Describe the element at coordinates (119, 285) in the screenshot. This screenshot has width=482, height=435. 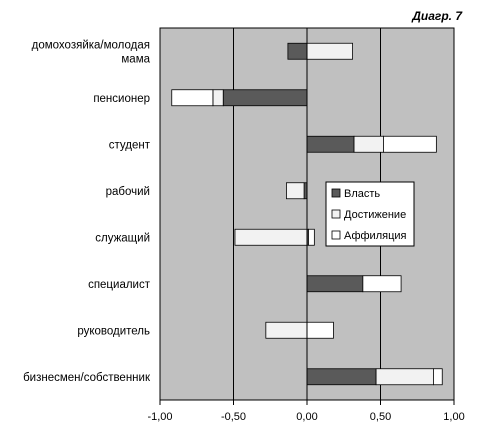
I see `category-label-5: специалист` at that location.